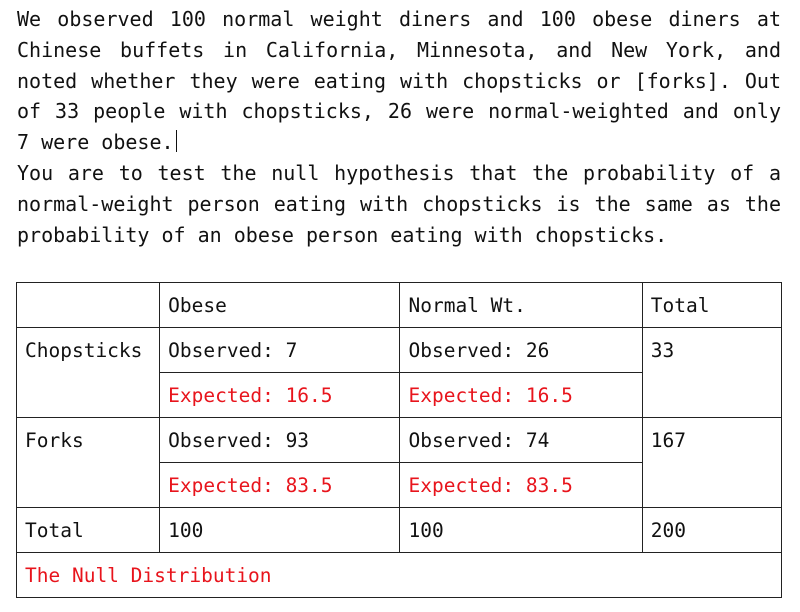 The image size is (800, 612). Describe the element at coordinates (521, 350) in the screenshot. I see `cell-chopsticks-normal-observed: Observed: 26` at that location.